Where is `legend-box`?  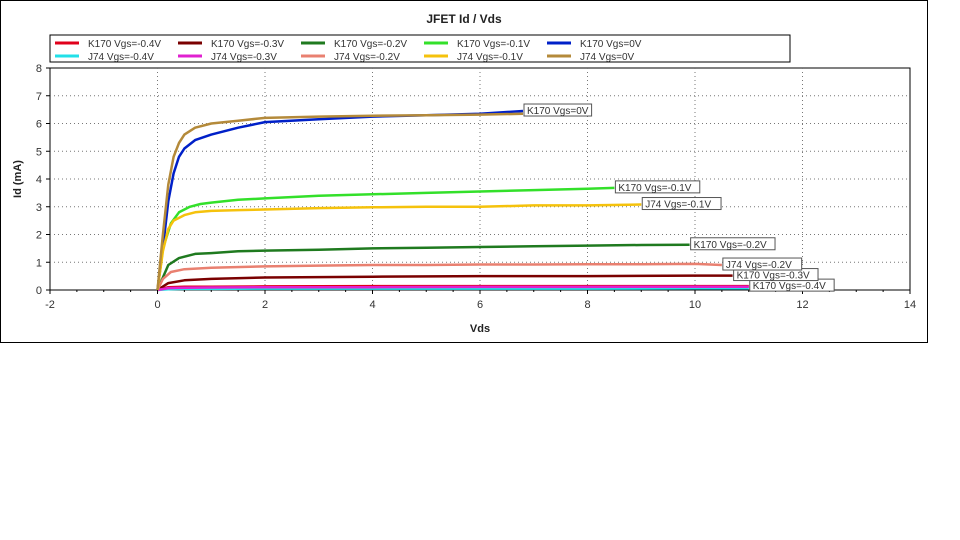
legend-box is located at coordinates (420, 48).